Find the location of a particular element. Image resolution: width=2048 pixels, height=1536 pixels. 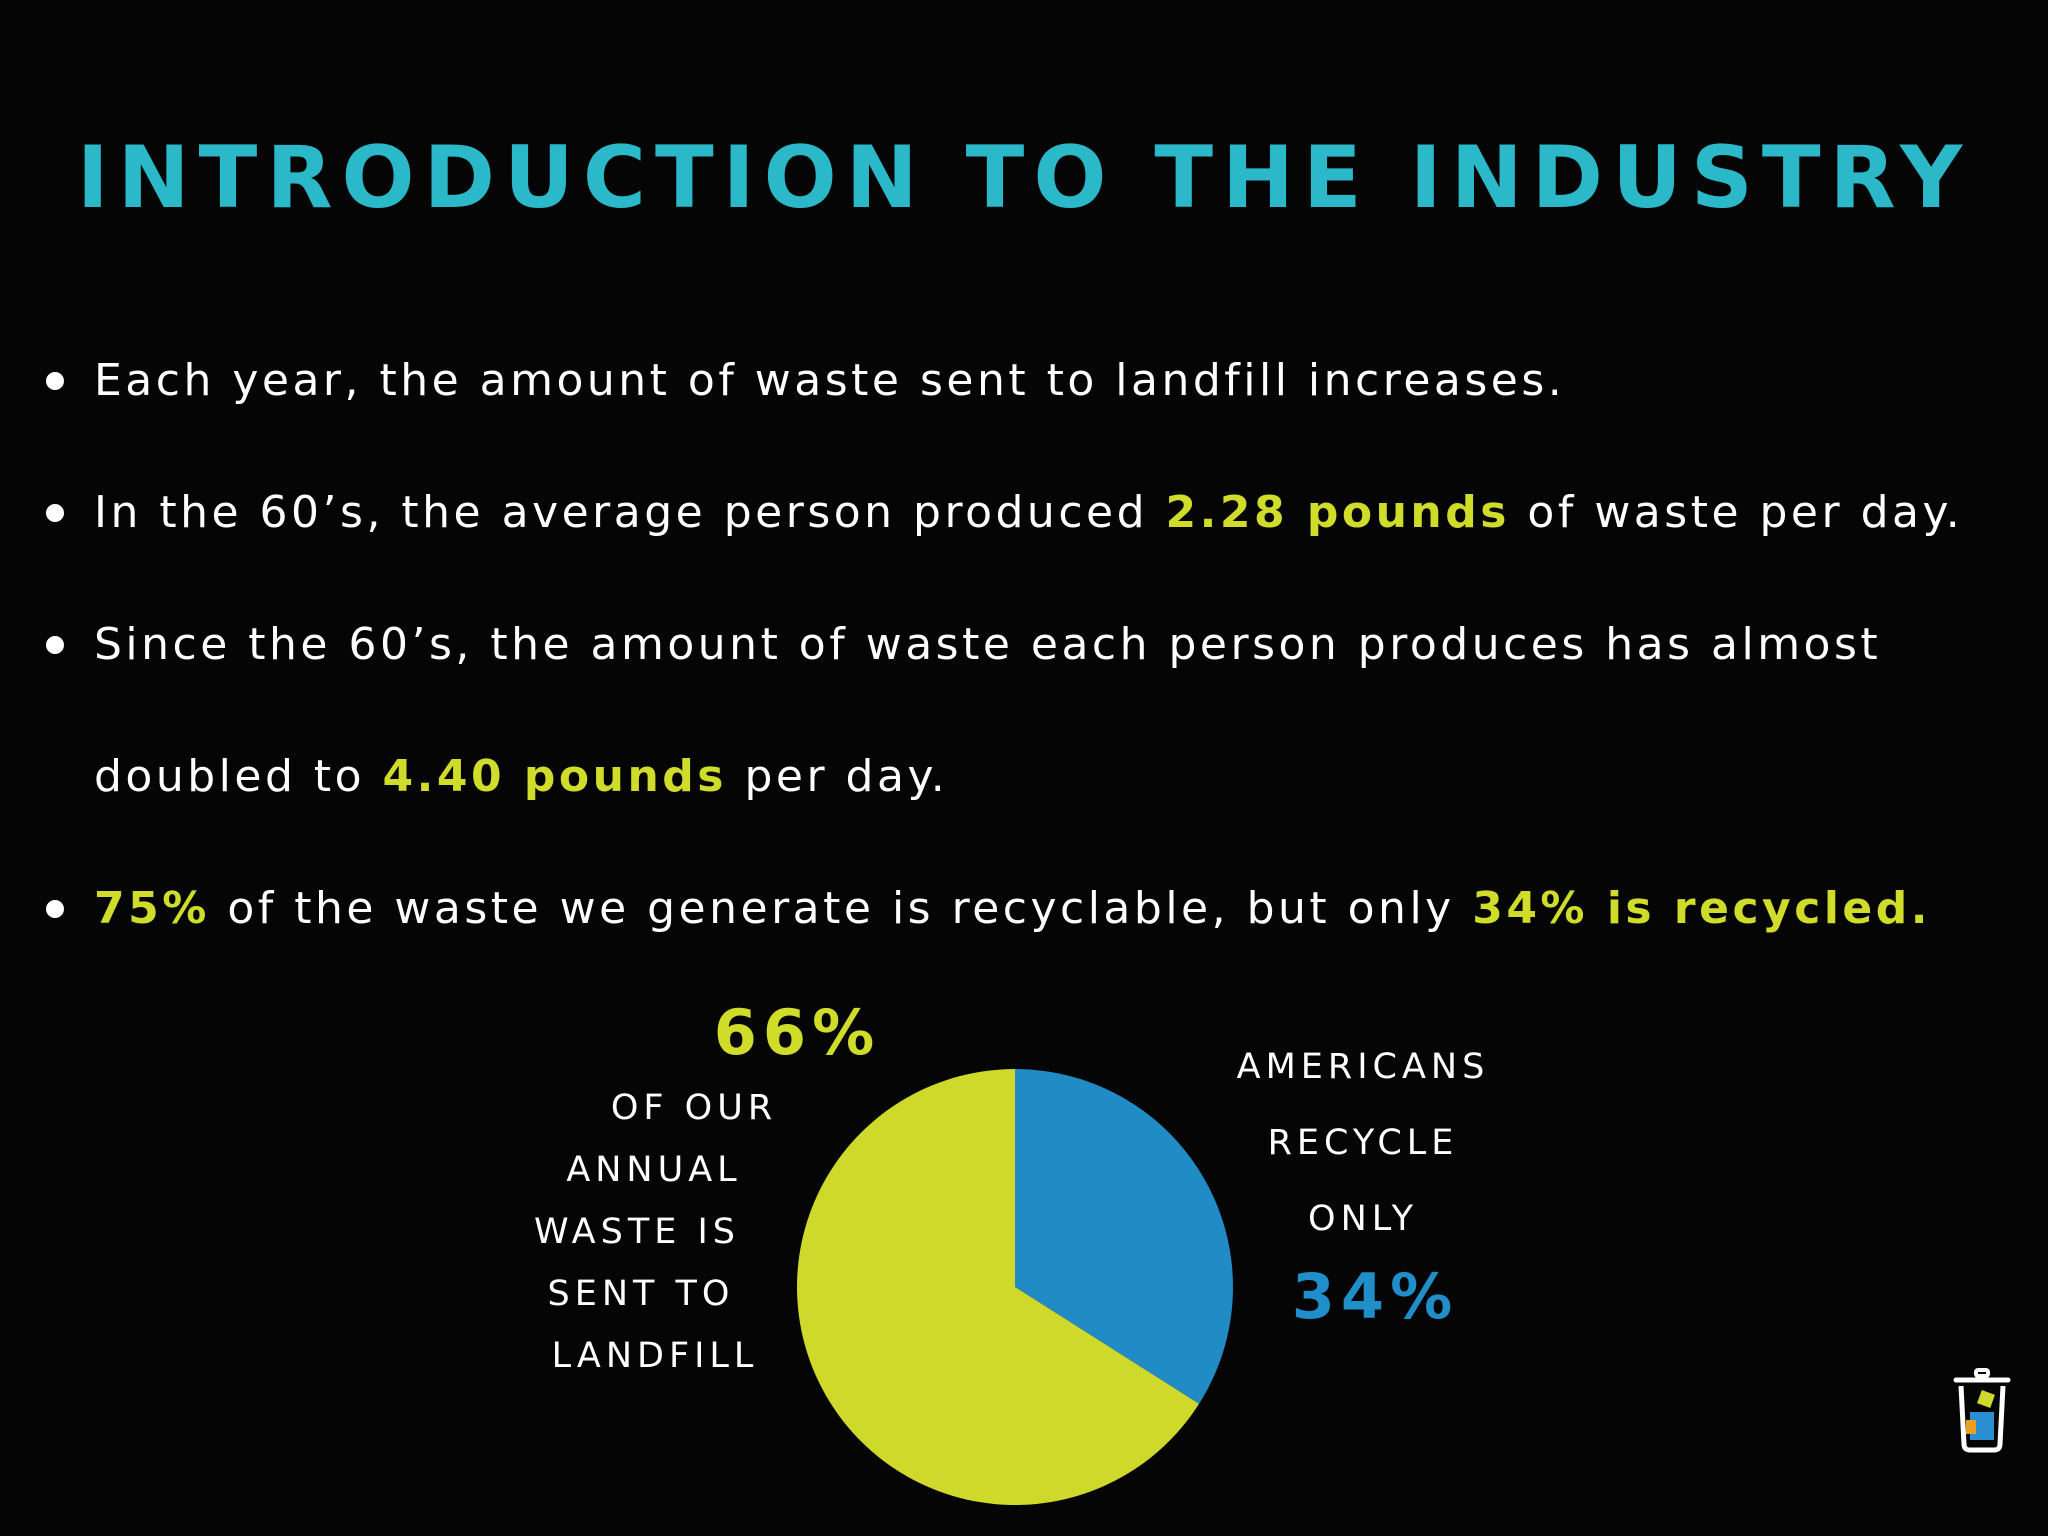

pie-caption-landfill-line: OF OUR is located at coordinates (694, 1108).